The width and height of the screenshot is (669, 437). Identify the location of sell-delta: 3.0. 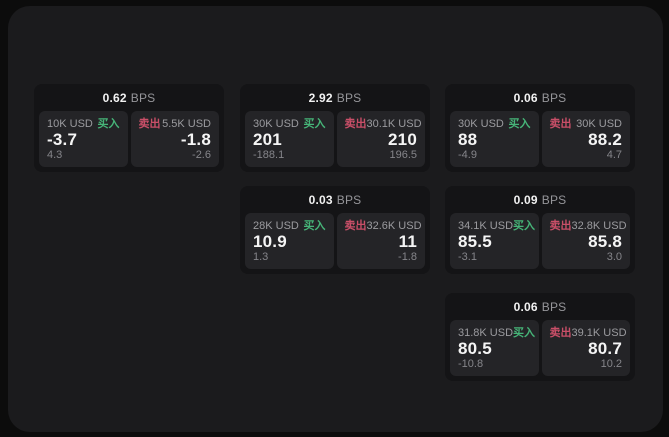
(614, 257).